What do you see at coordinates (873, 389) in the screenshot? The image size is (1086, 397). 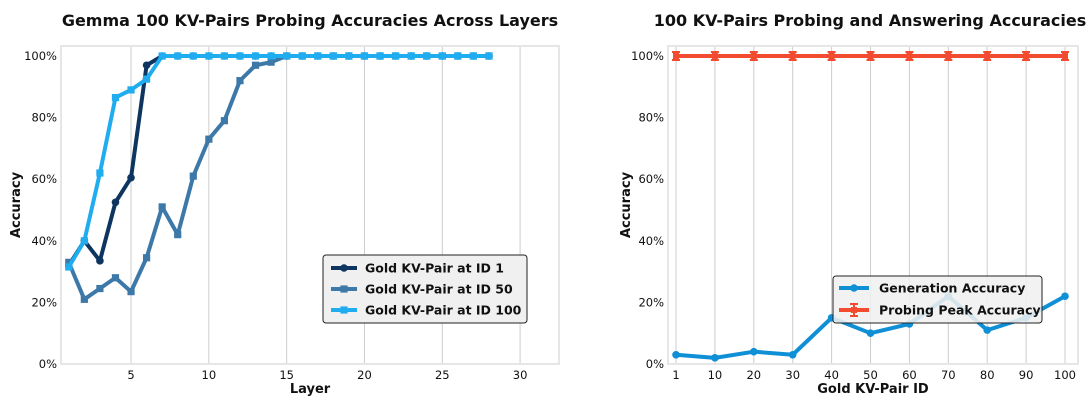 I see `right-x-axis-label: Gold KV-Pair ID` at bounding box center [873, 389].